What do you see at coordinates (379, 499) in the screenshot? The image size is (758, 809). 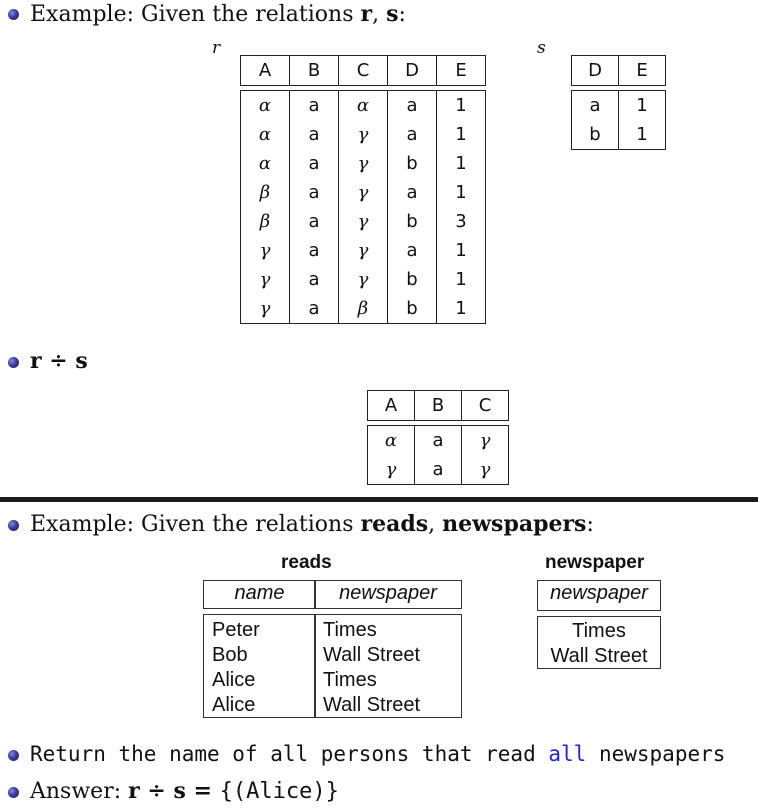 I see `slide-divider` at bounding box center [379, 499].